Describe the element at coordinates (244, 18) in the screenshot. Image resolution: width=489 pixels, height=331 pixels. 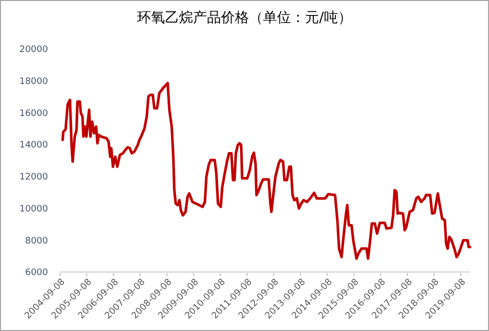
I see `chart-title: 环氧乙烷产品价格（单位：元/吨）` at that location.